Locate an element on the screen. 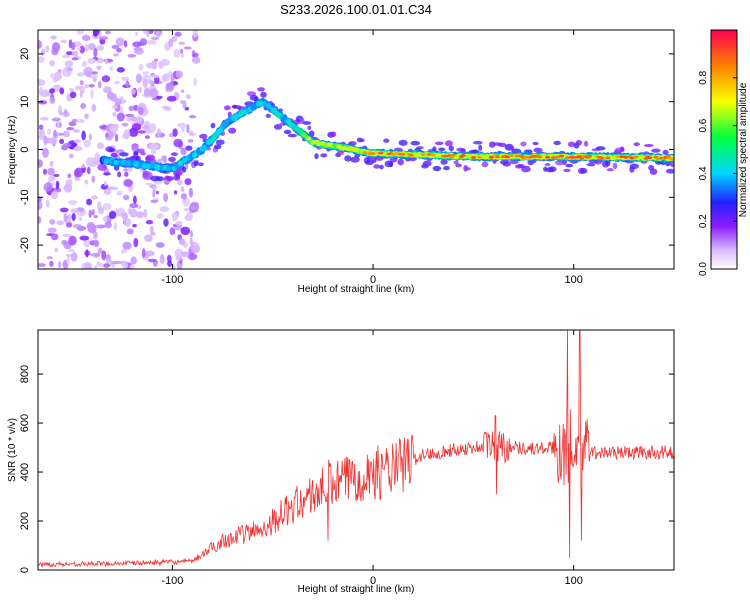 This screenshot has height=600, width=750. spectrogram-y-tick-label: -10 is located at coordinates (25, 197).